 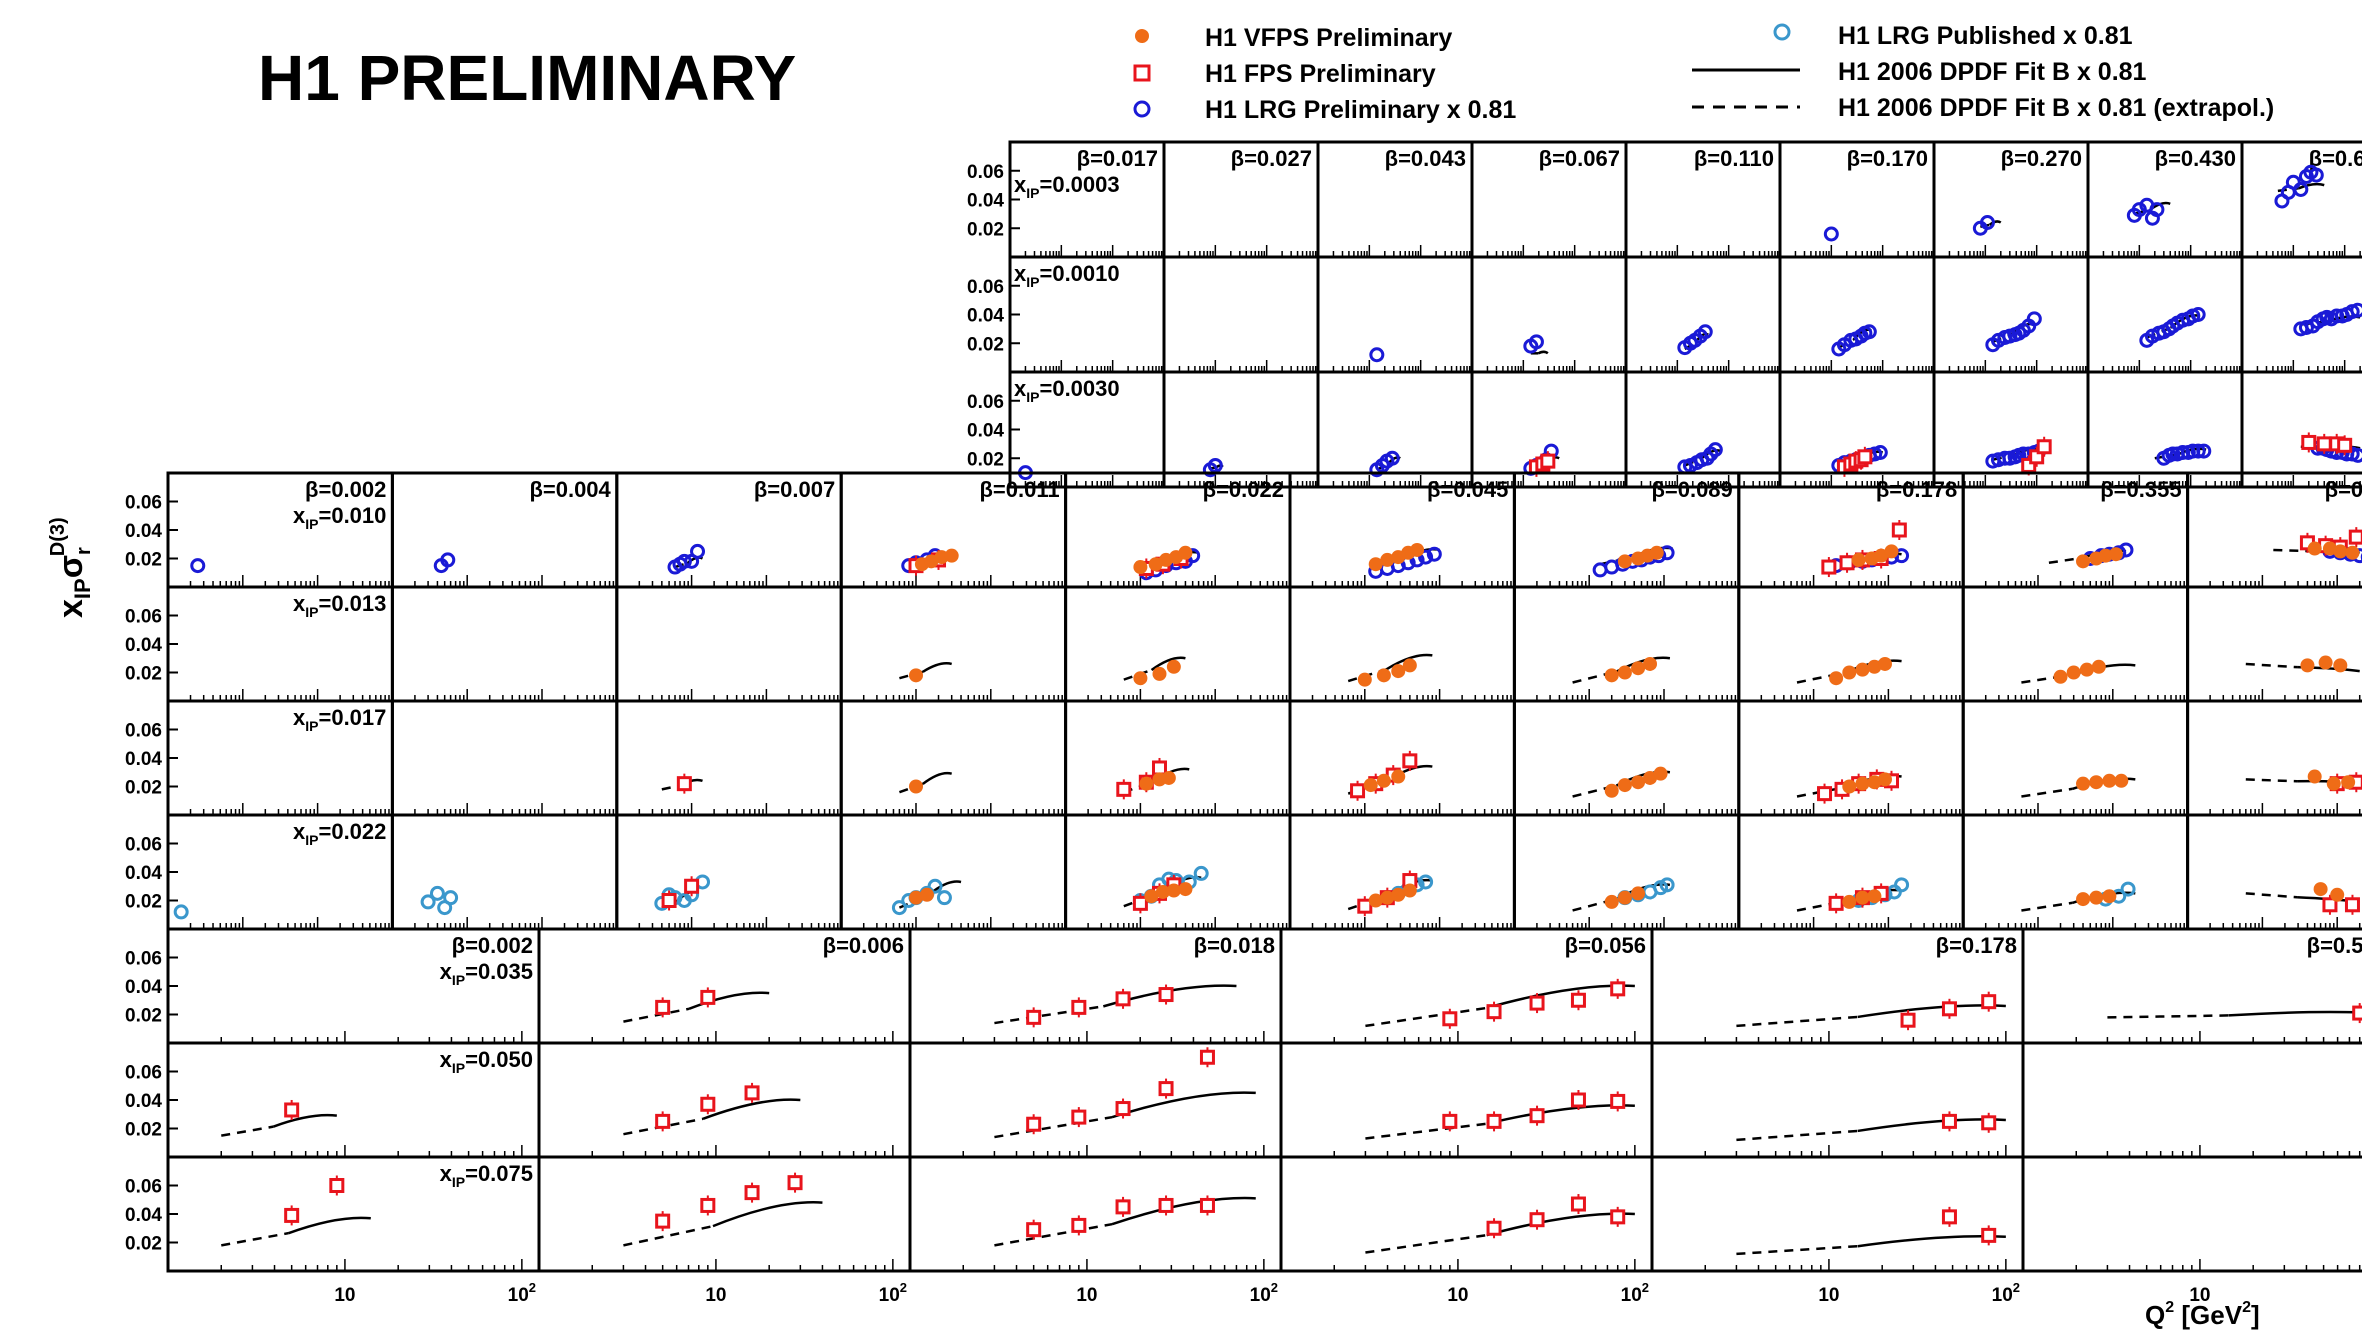 I want to click on beta-label: β=0.056, so click(x=1605, y=945).